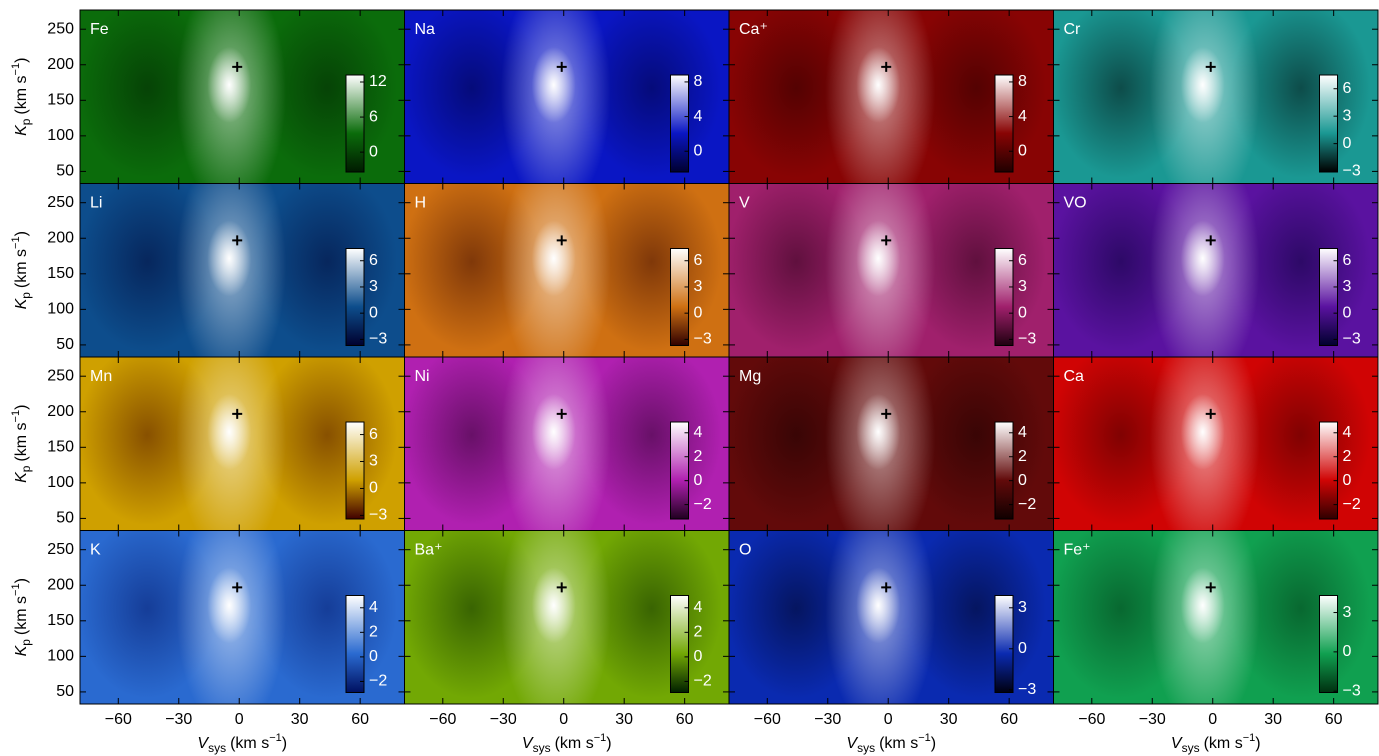 This screenshot has height=756, width=1379. I want to click on species-label: Ni, so click(422, 376).